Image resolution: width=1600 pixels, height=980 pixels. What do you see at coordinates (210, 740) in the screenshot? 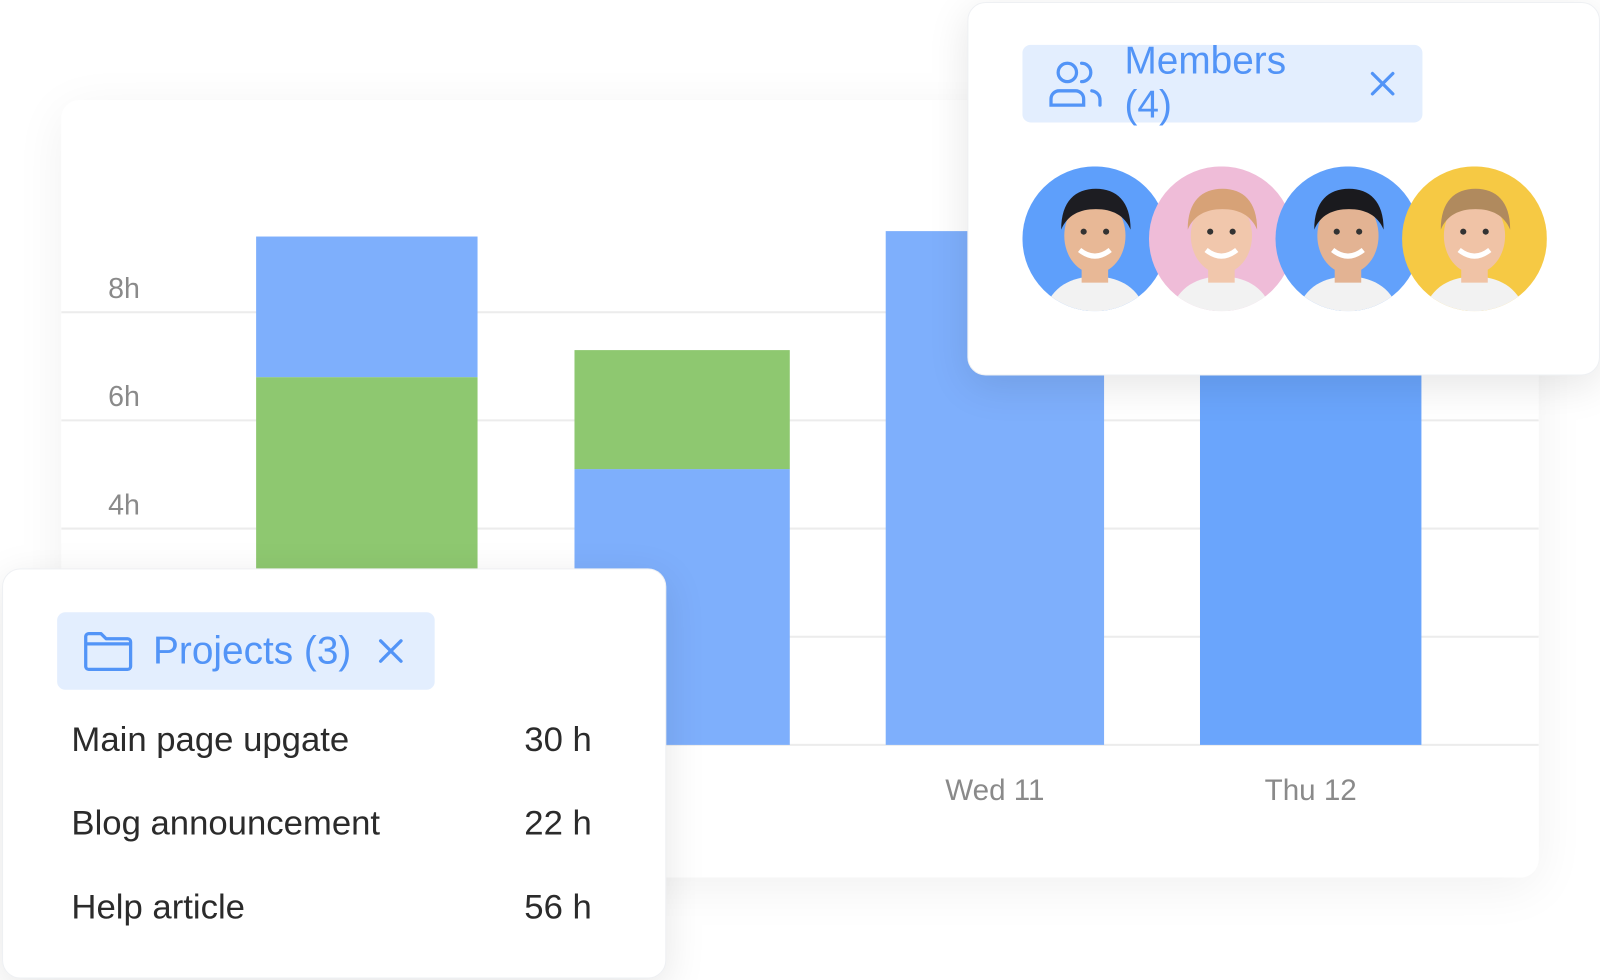
I see `project-name: Main page upgate` at bounding box center [210, 740].